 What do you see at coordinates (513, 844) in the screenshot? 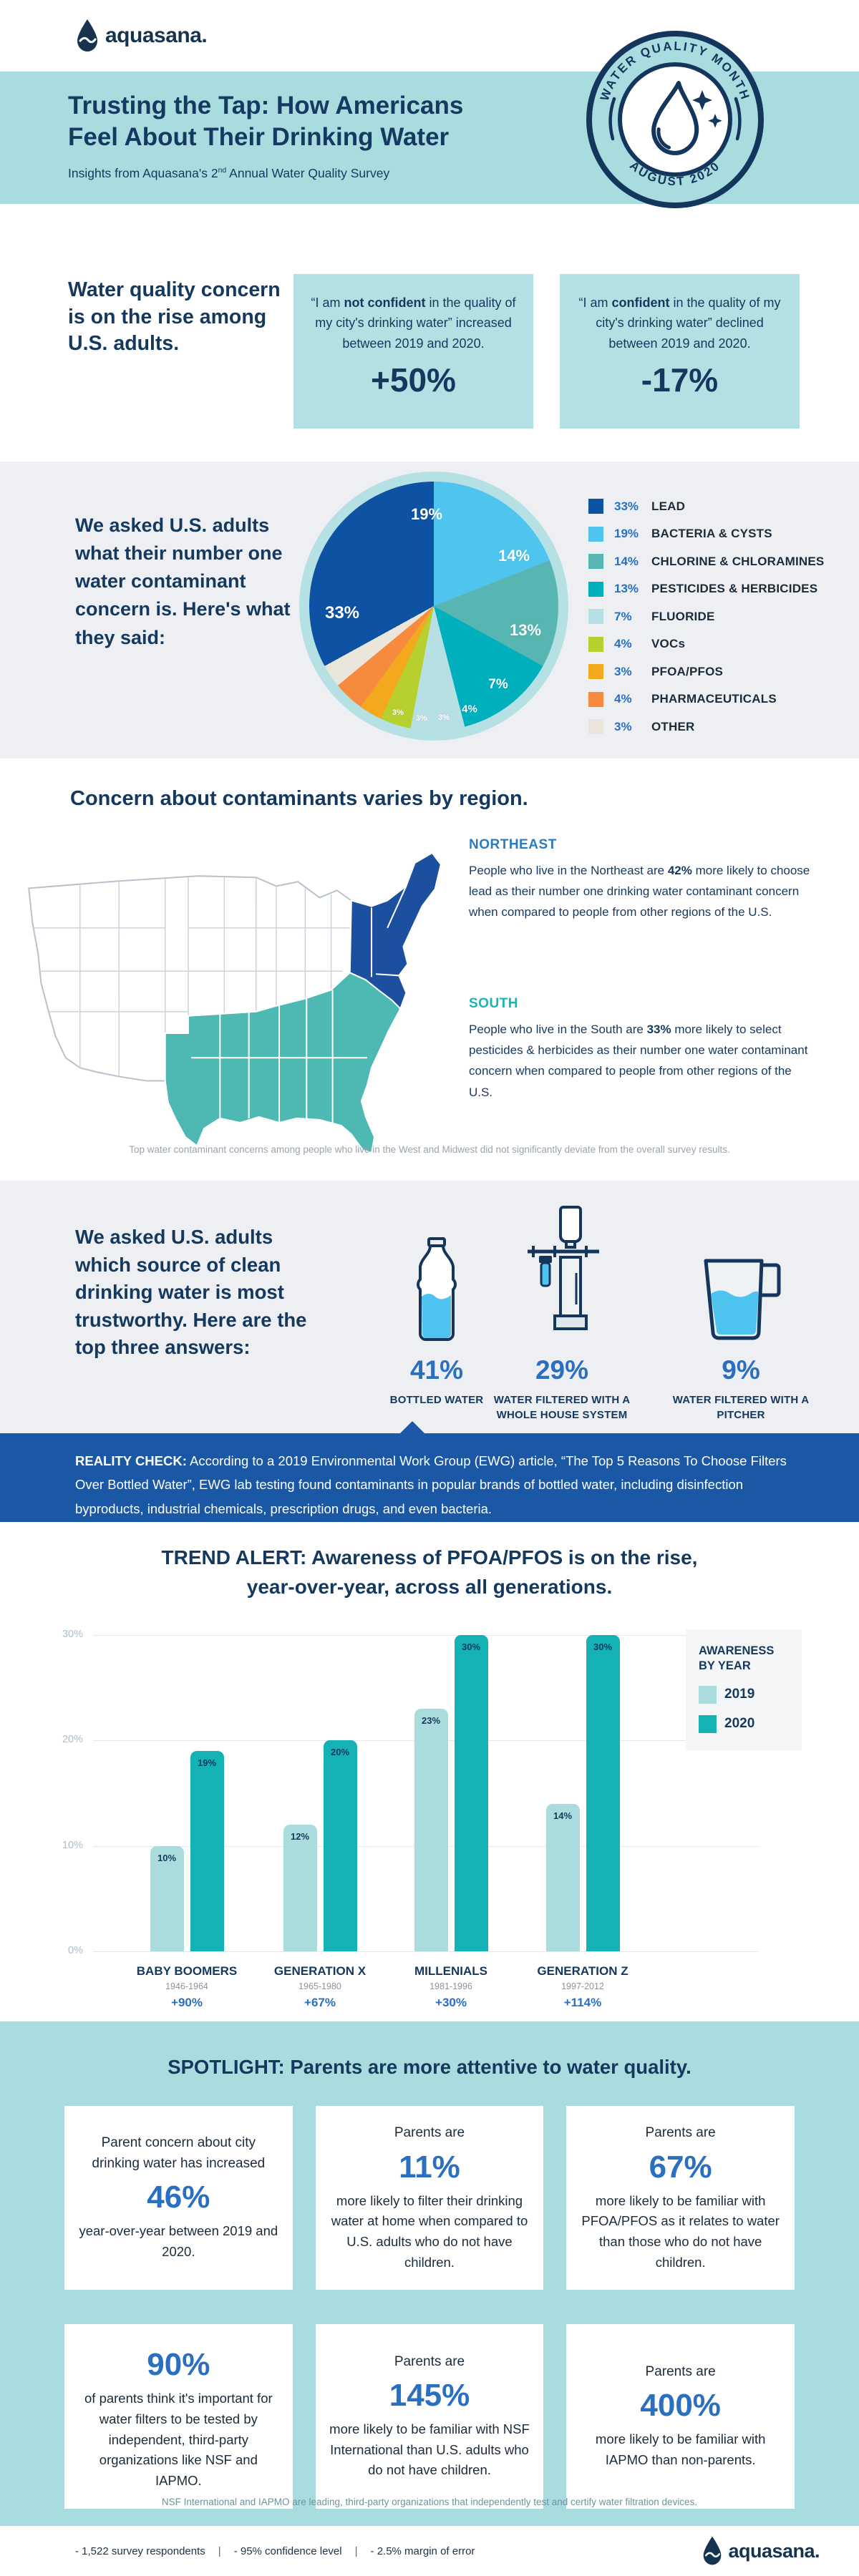
I see `region-name: NORTHEAST` at bounding box center [513, 844].